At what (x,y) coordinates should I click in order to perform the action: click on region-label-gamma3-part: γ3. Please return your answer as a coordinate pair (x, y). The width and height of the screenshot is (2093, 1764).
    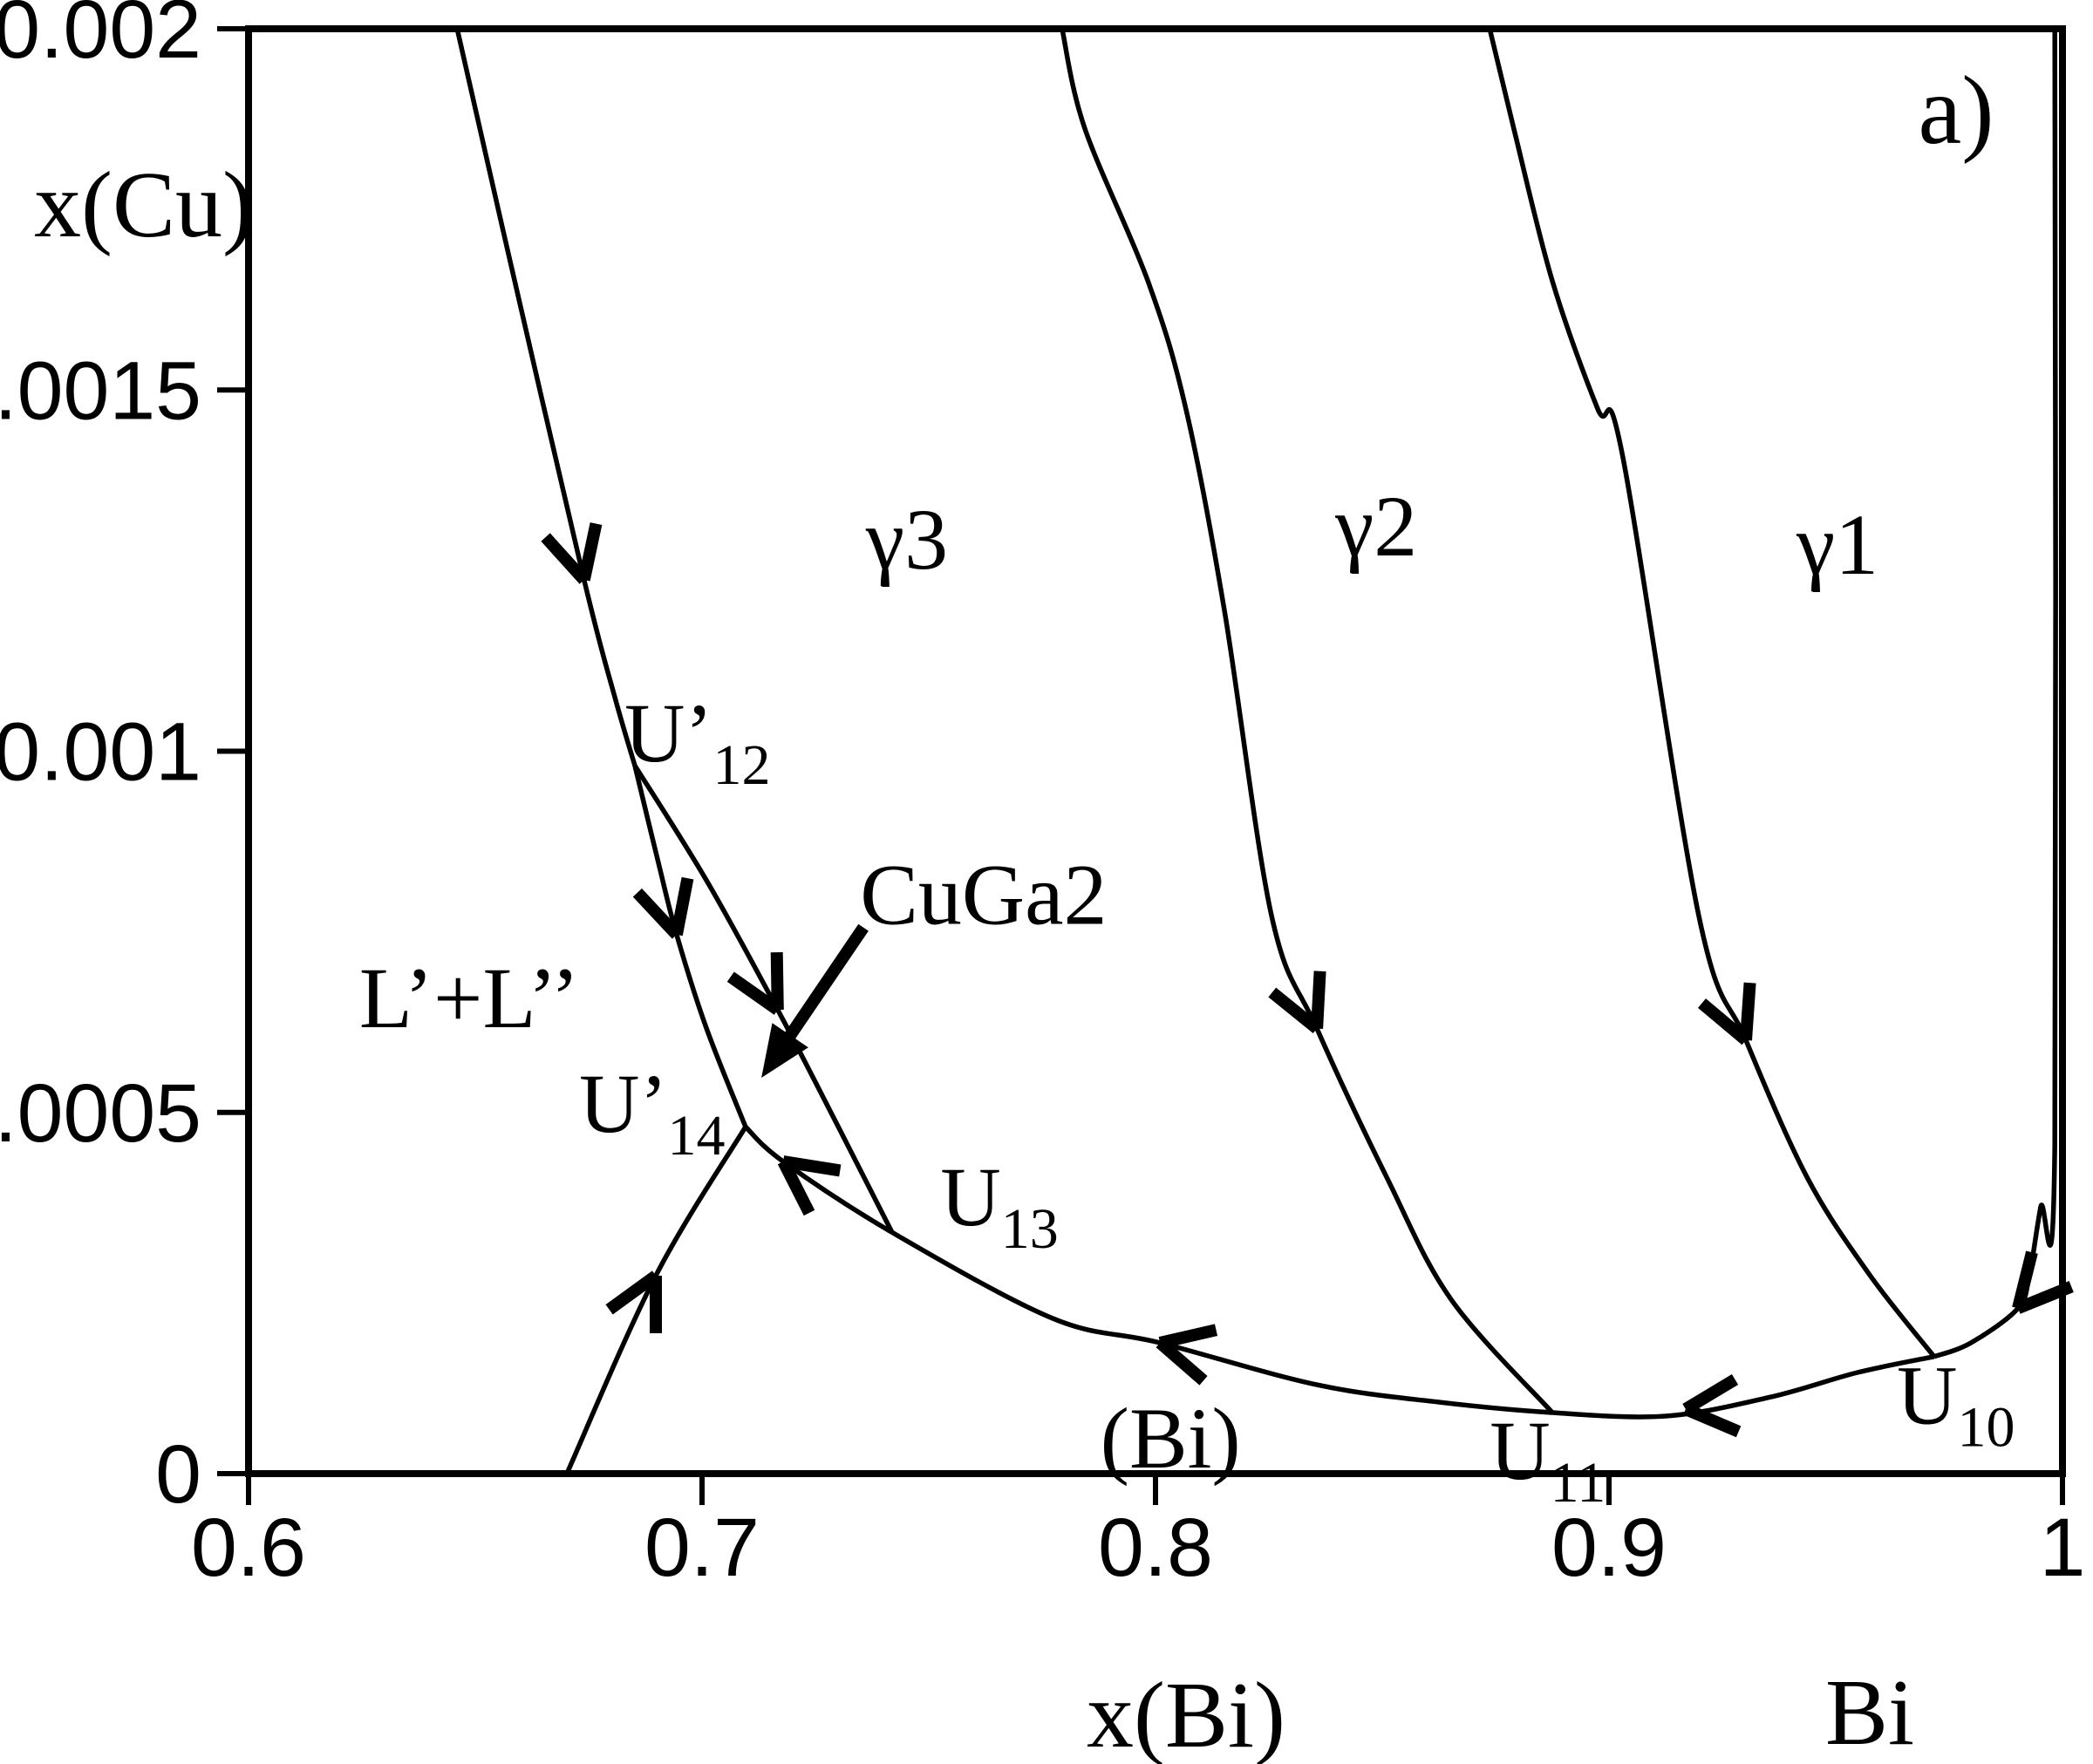
    Looking at the image, I should click on (907, 539).